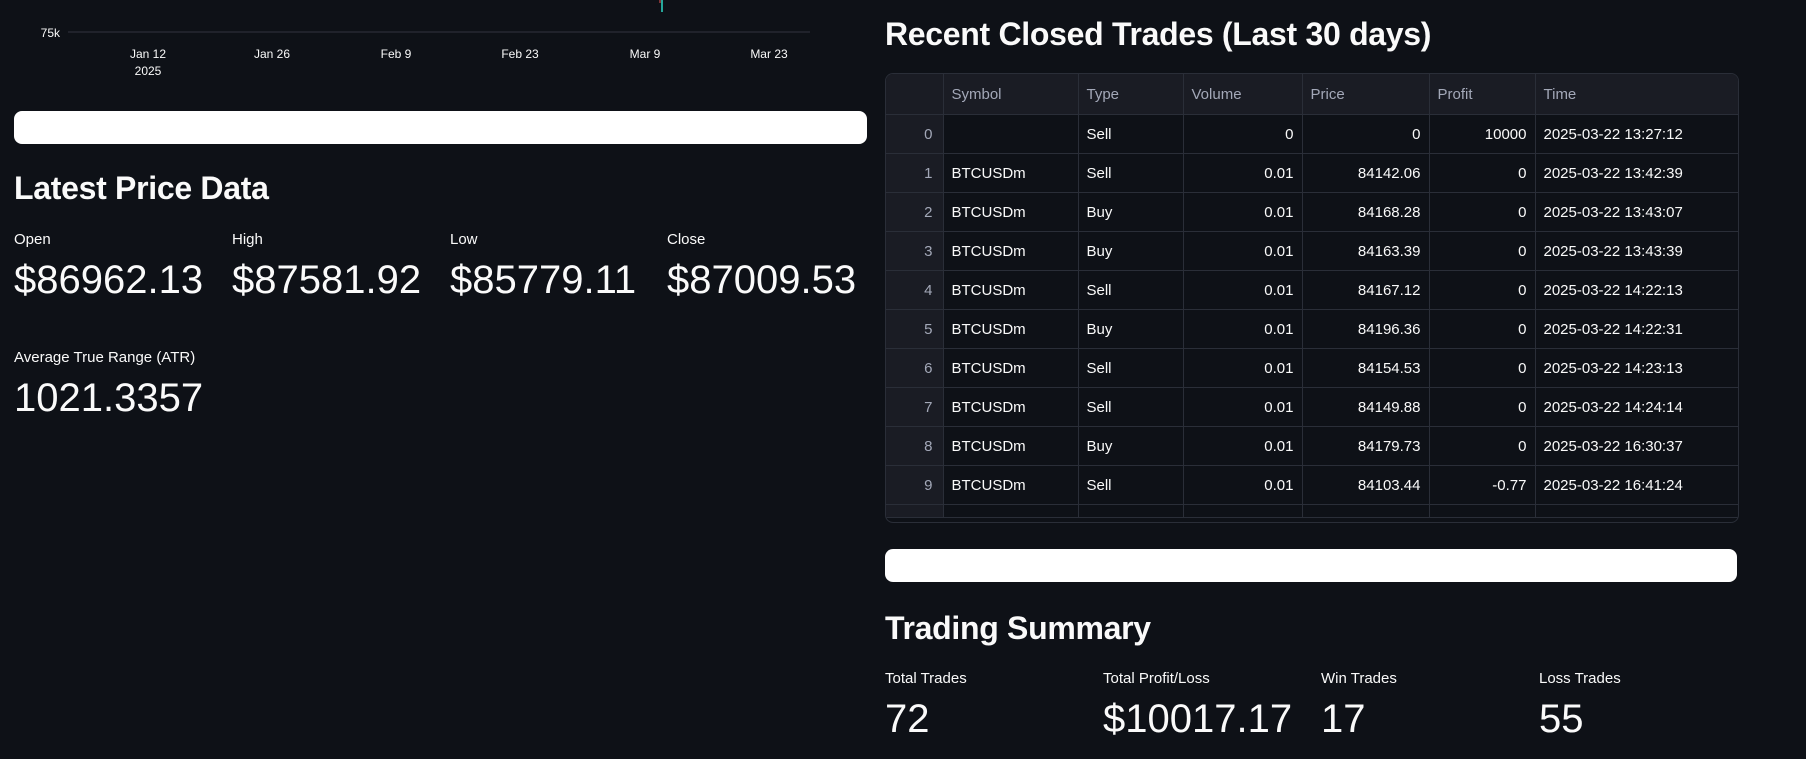 The width and height of the screenshot is (1806, 759). What do you see at coordinates (1636, 212) in the screenshot?
I see `time-cell: 2025-03-22 13:43:07` at bounding box center [1636, 212].